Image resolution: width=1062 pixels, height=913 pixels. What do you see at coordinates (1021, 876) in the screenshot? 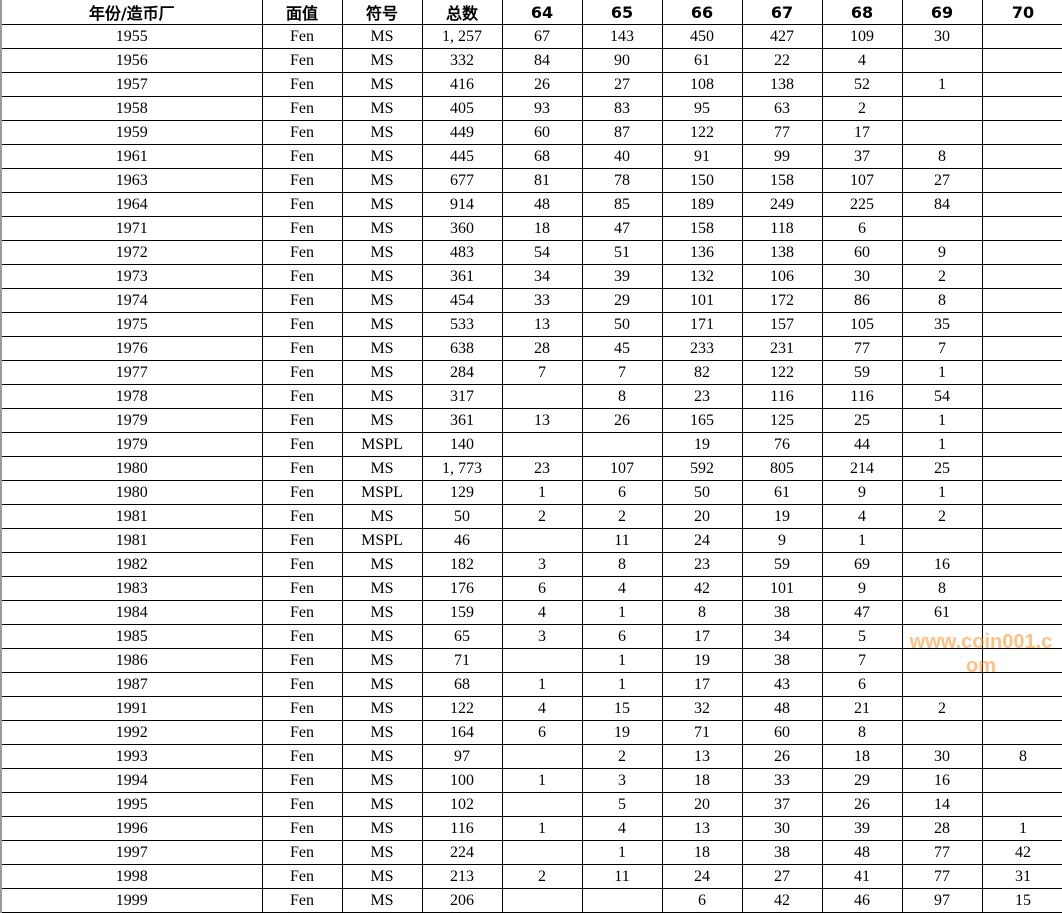
I see `table-cell: 31` at bounding box center [1021, 876].